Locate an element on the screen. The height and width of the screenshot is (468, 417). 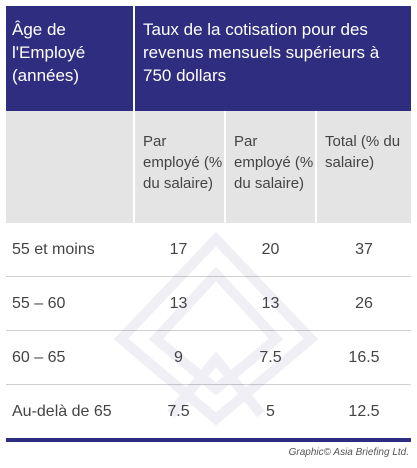
cell-total: 12.5 is located at coordinates (364, 411).